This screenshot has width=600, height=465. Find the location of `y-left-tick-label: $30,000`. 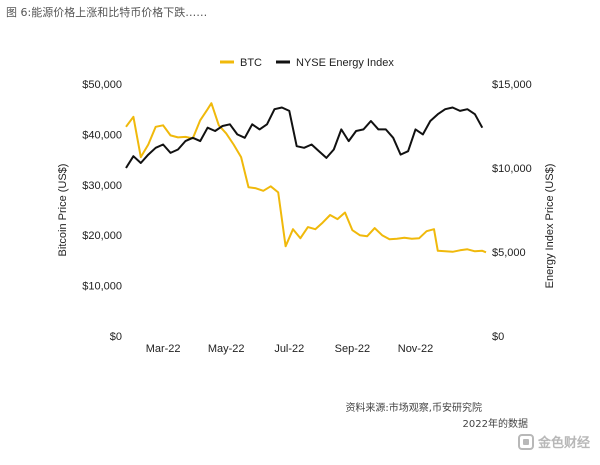

y-left-tick-label: $30,000 is located at coordinates (102, 186).